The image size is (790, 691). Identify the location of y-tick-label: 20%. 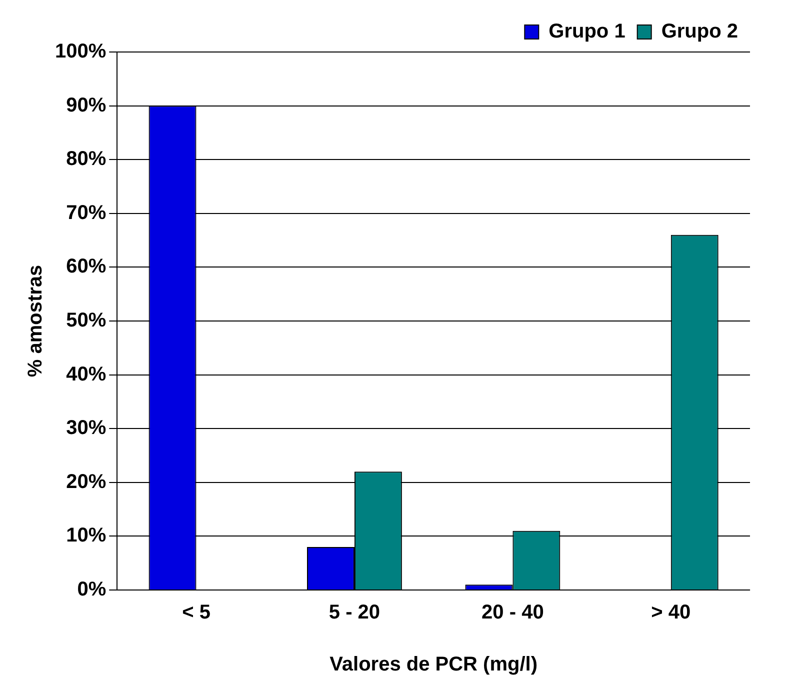
(86, 481).